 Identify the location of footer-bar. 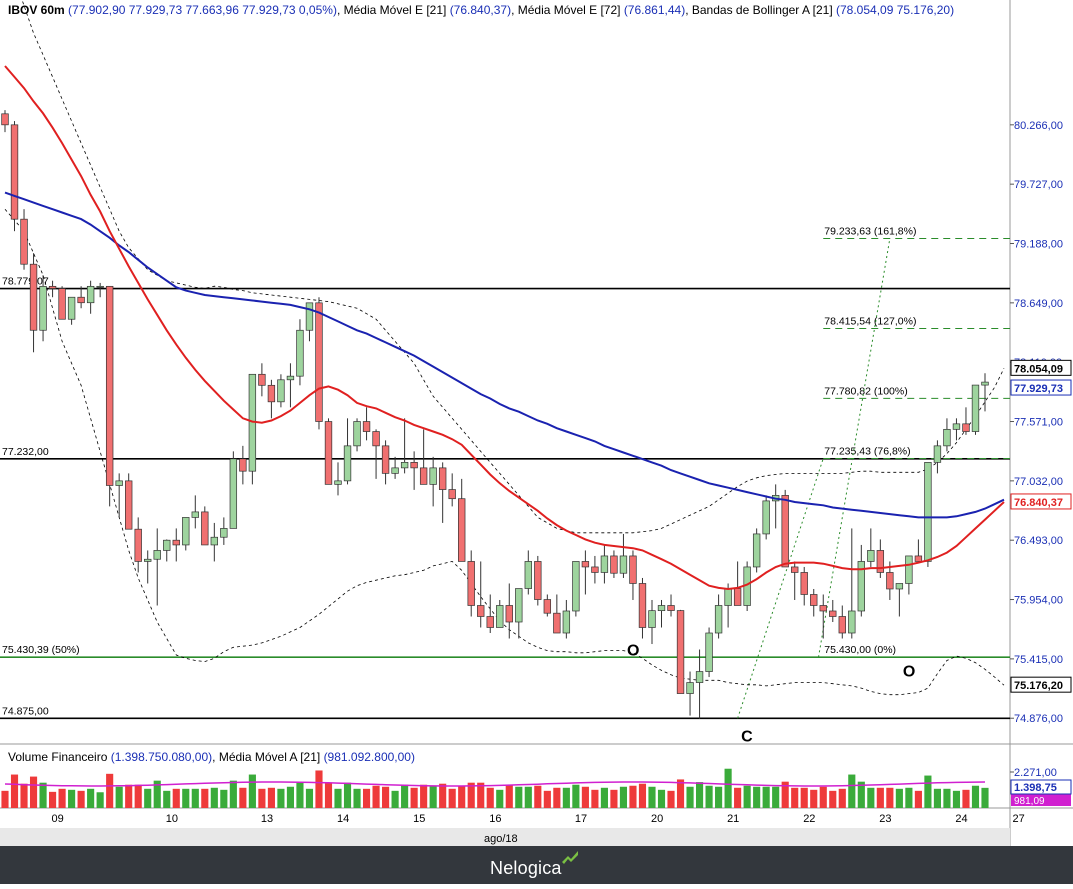
(536, 865).